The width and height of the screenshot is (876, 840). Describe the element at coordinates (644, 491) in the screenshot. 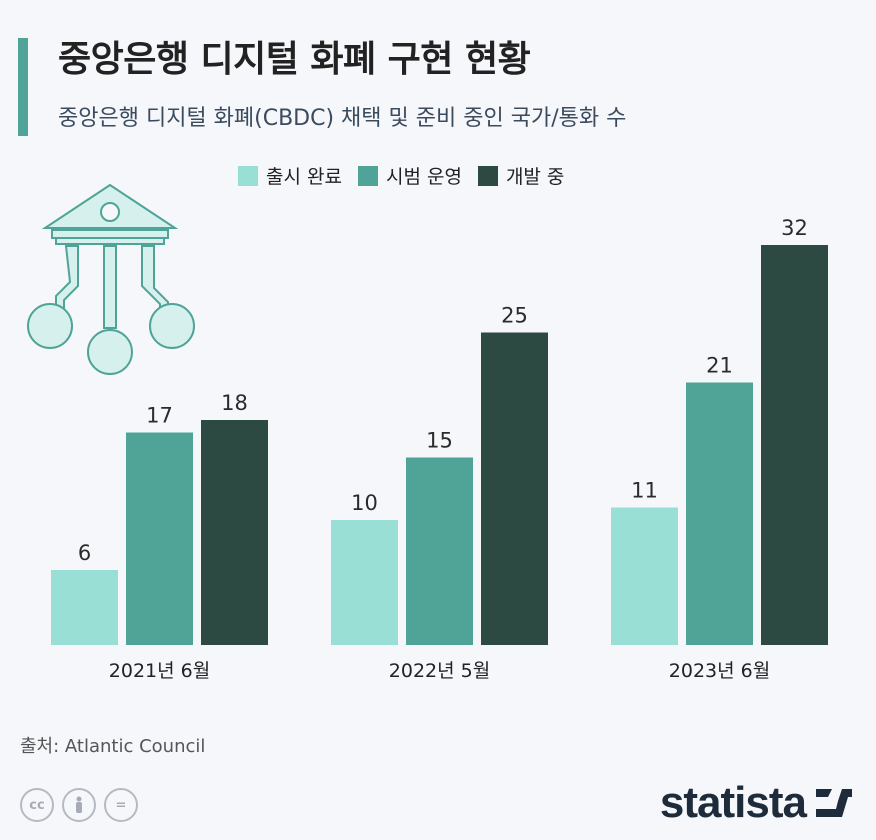

I see `value-label: 11` at that location.